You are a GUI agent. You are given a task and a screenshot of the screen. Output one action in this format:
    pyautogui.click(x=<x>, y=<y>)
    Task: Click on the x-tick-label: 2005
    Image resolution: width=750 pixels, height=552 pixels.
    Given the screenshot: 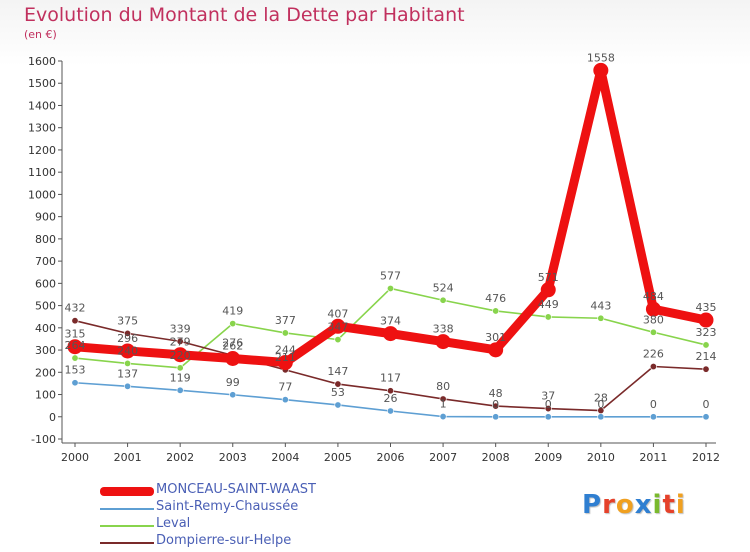 What is the action you would take?
    pyautogui.click(x=338, y=457)
    